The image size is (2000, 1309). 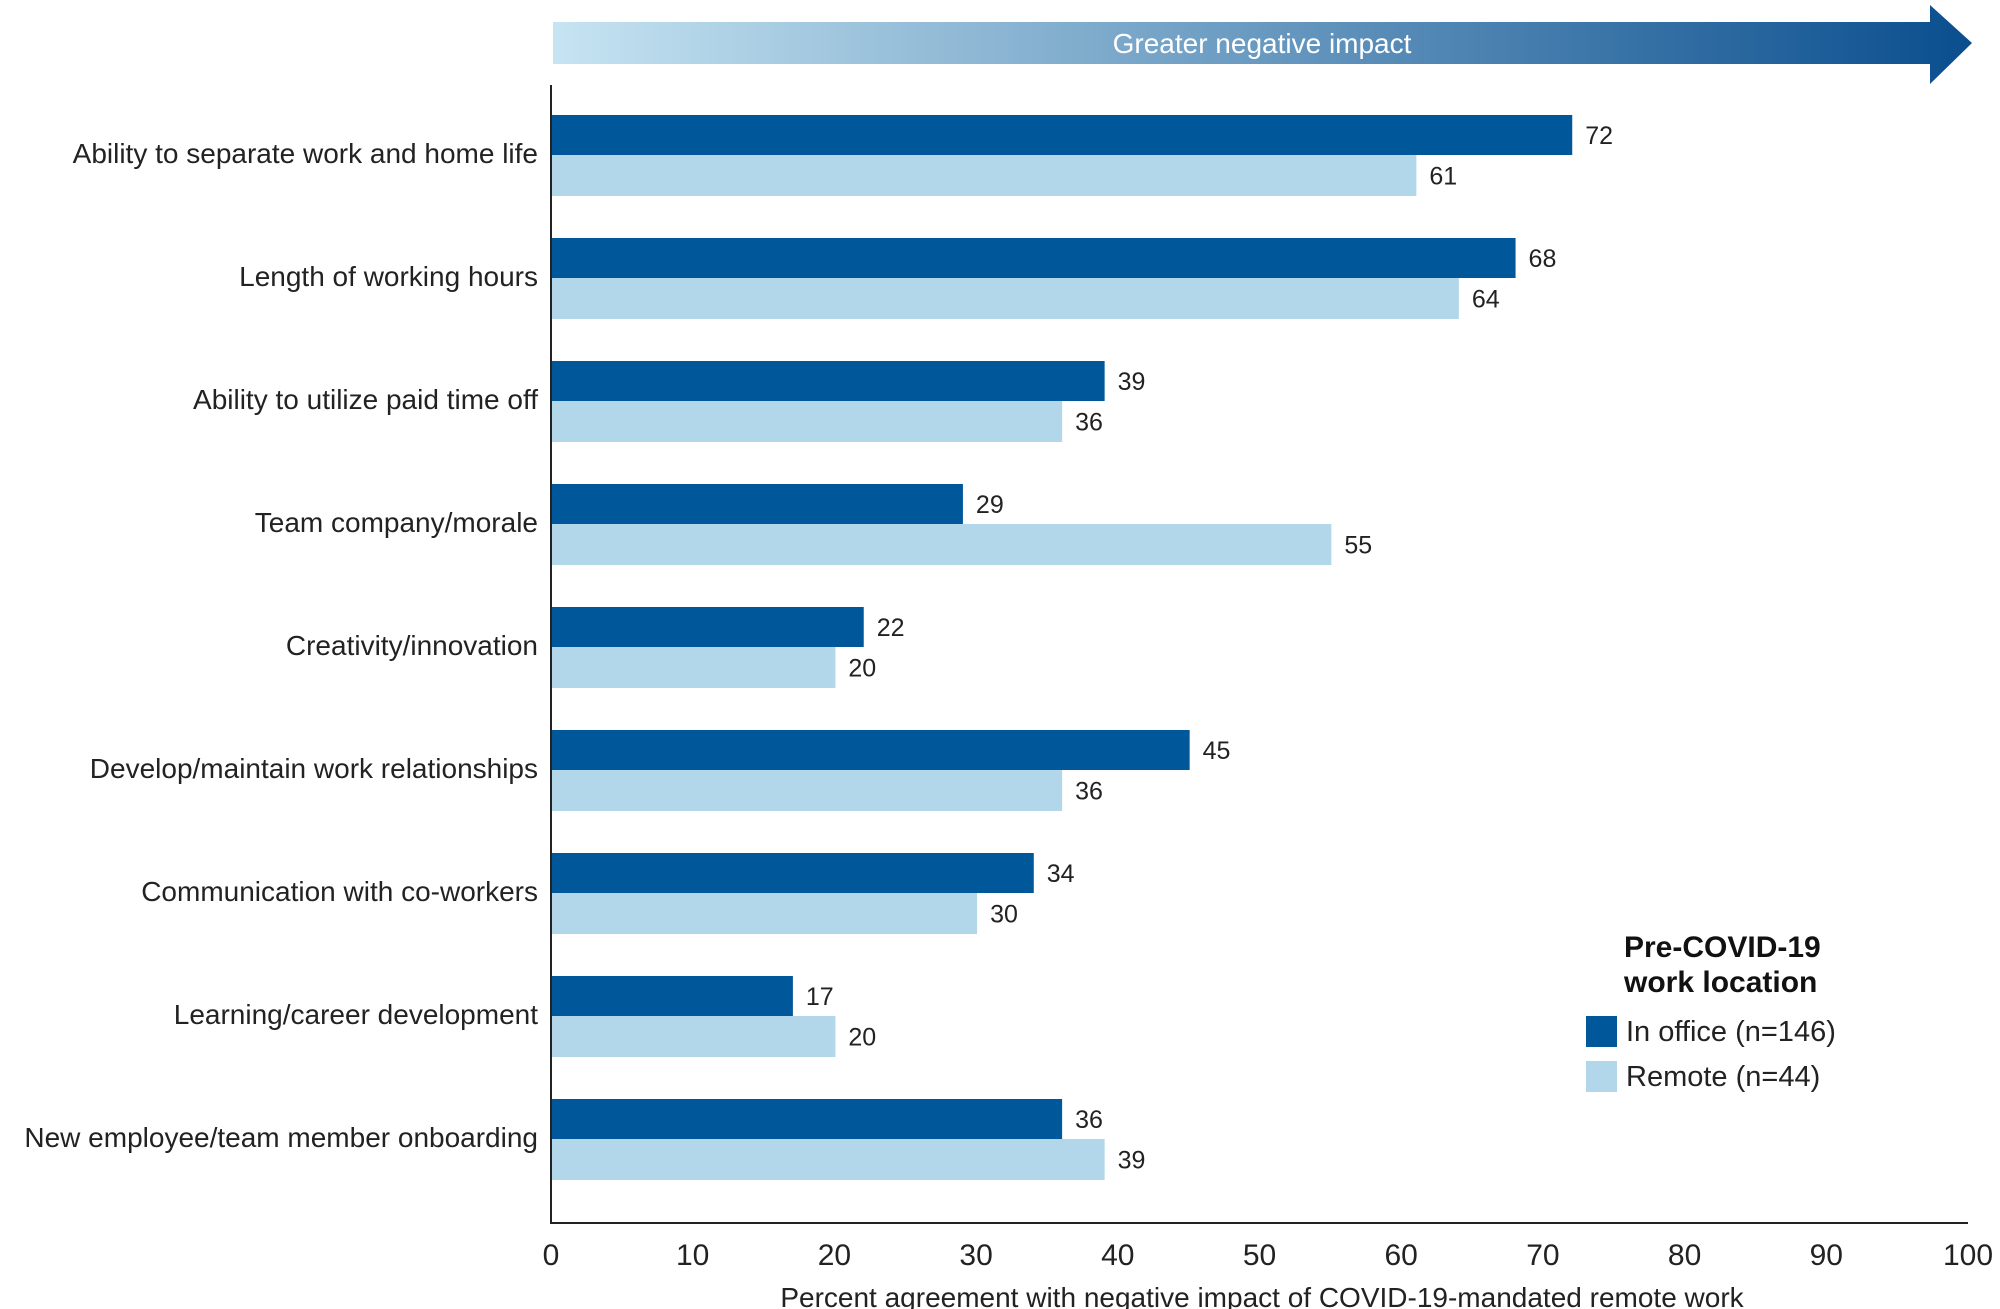 What do you see at coordinates (891, 628) in the screenshot?
I see `value-label: 22` at bounding box center [891, 628].